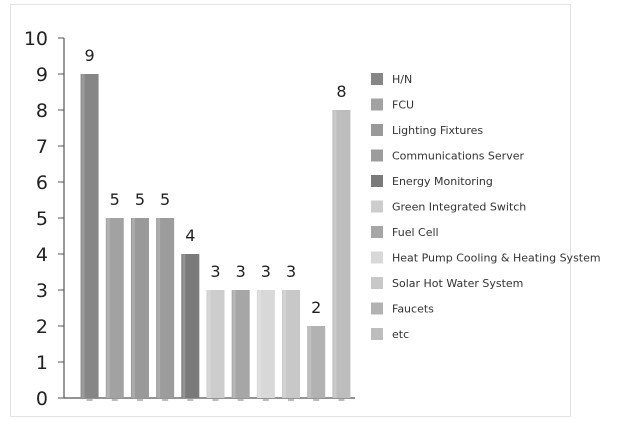 This screenshot has width=627, height=421. Describe the element at coordinates (457, 283) in the screenshot. I see `legend-label: Solar Hot Water System` at that location.